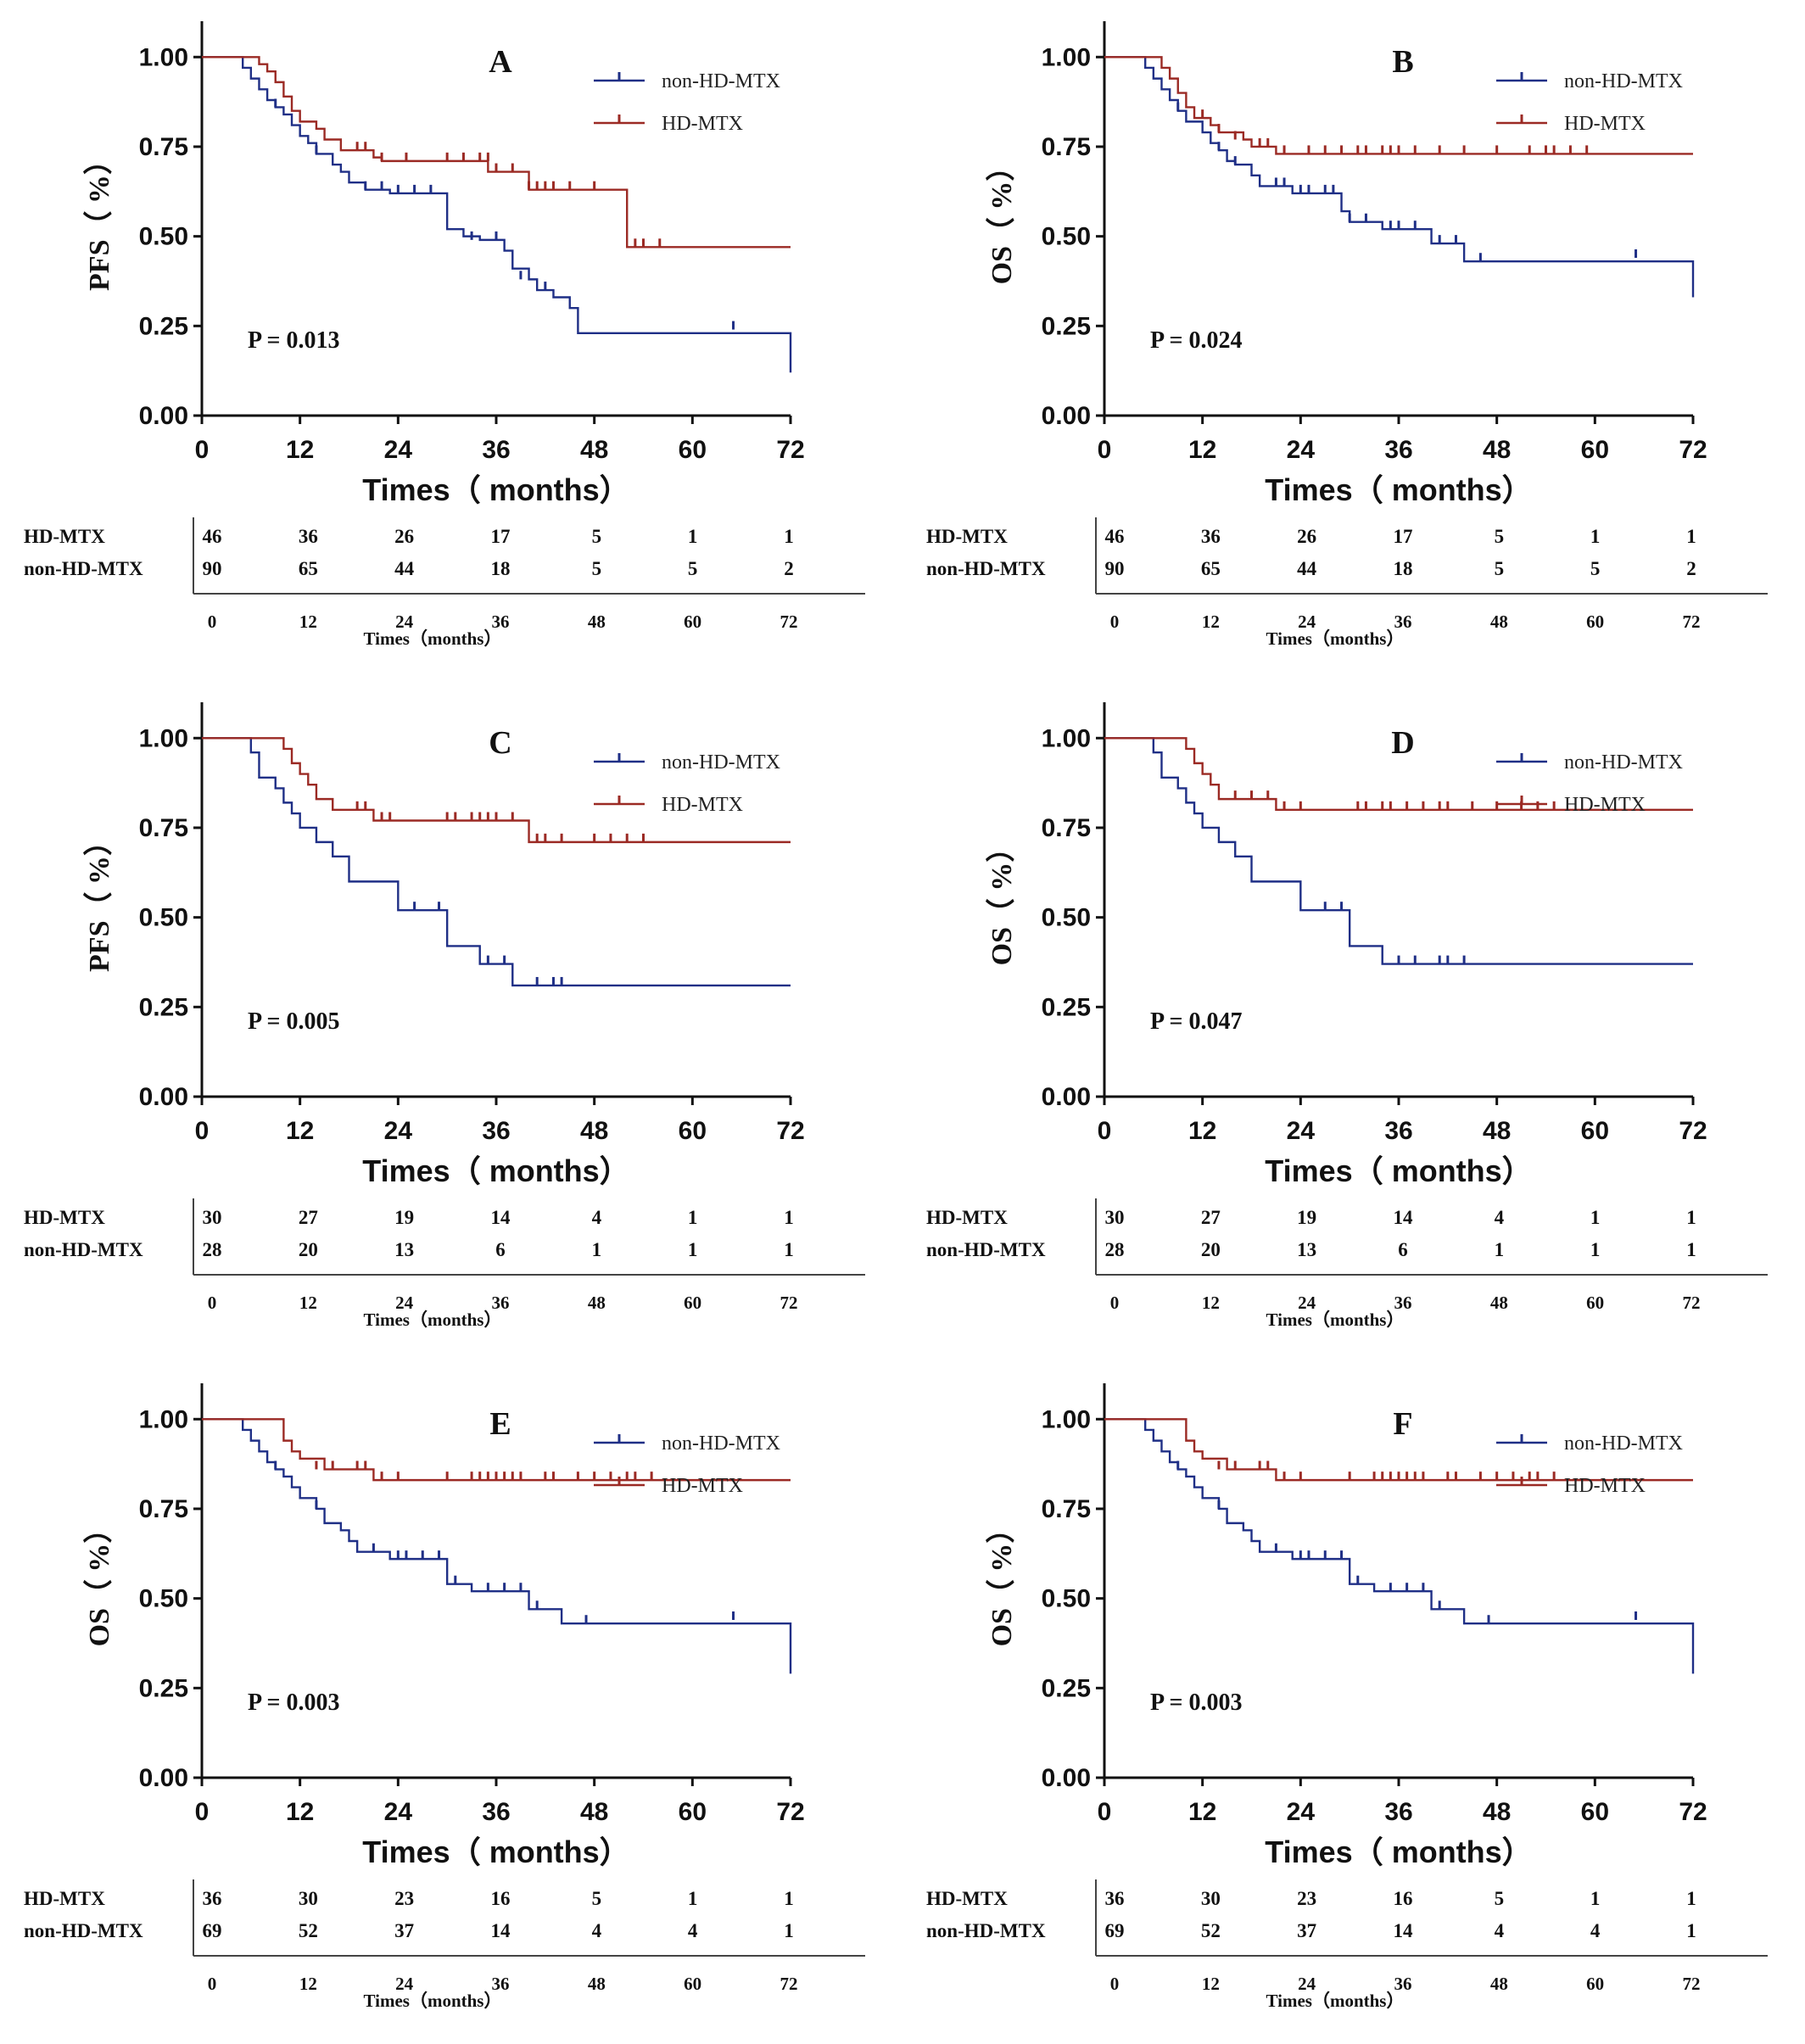  What do you see at coordinates (1196, 1021) in the screenshot?
I see `p-value-label: P = 0.047` at bounding box center [1196, 1021].